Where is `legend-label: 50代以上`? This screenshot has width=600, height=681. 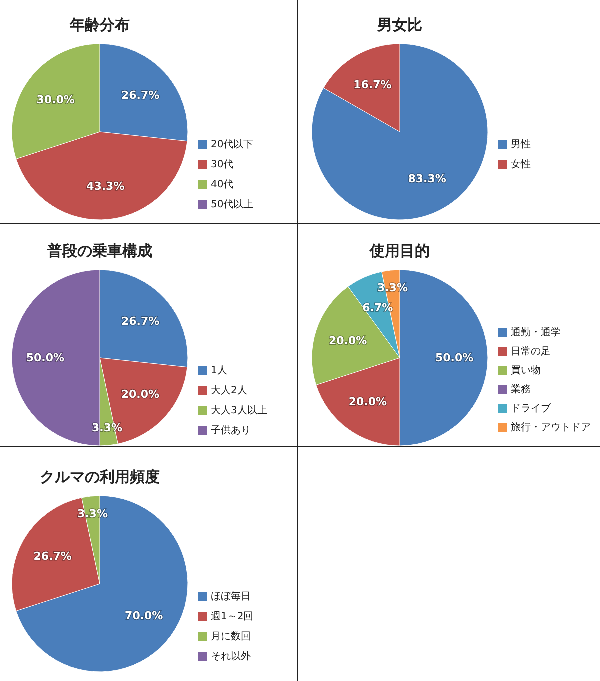 legend-label: 50代以上 is located at coordinates (232, 204).